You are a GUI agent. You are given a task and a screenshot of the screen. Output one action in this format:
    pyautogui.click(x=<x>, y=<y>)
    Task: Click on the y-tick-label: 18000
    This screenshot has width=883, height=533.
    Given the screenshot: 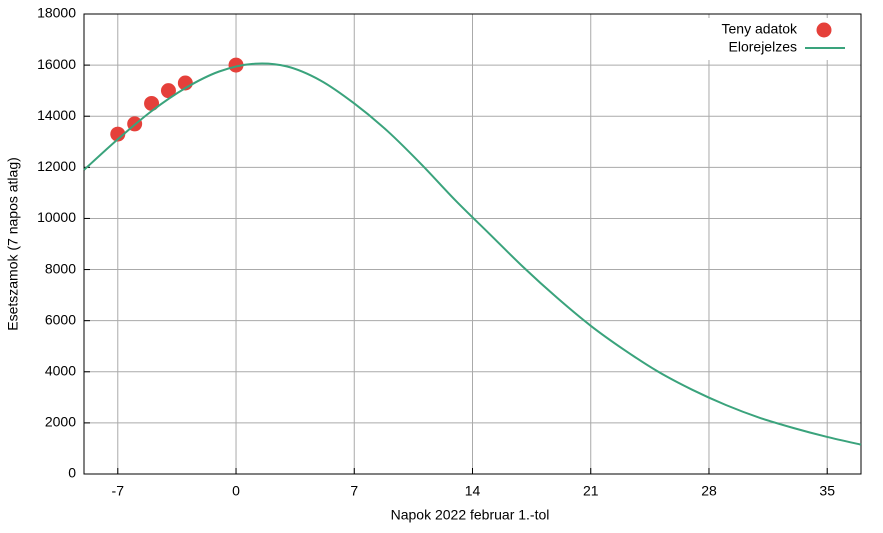 What is the action you would take?
    pyautogui.click(x=56, y=13)
    